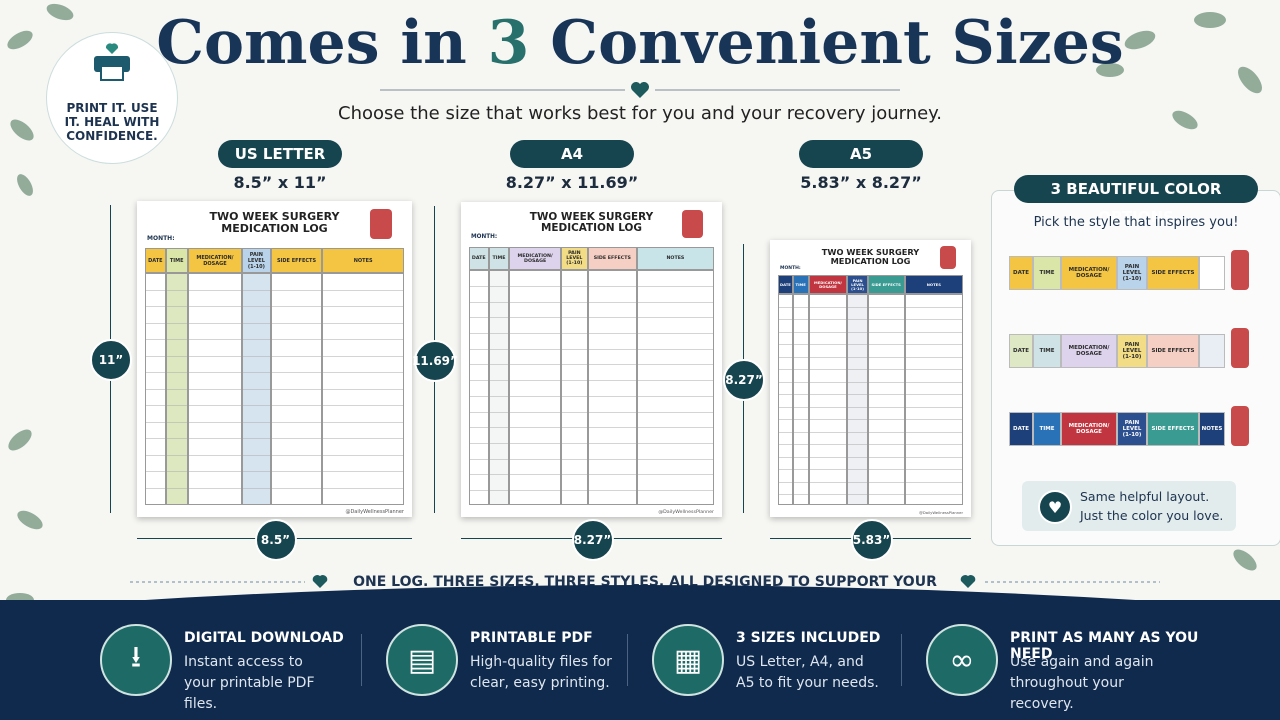  What do you see at coordinates (508, 43) in the screenshot?
I see `title-number: 3` at bounding box center [508, 43].